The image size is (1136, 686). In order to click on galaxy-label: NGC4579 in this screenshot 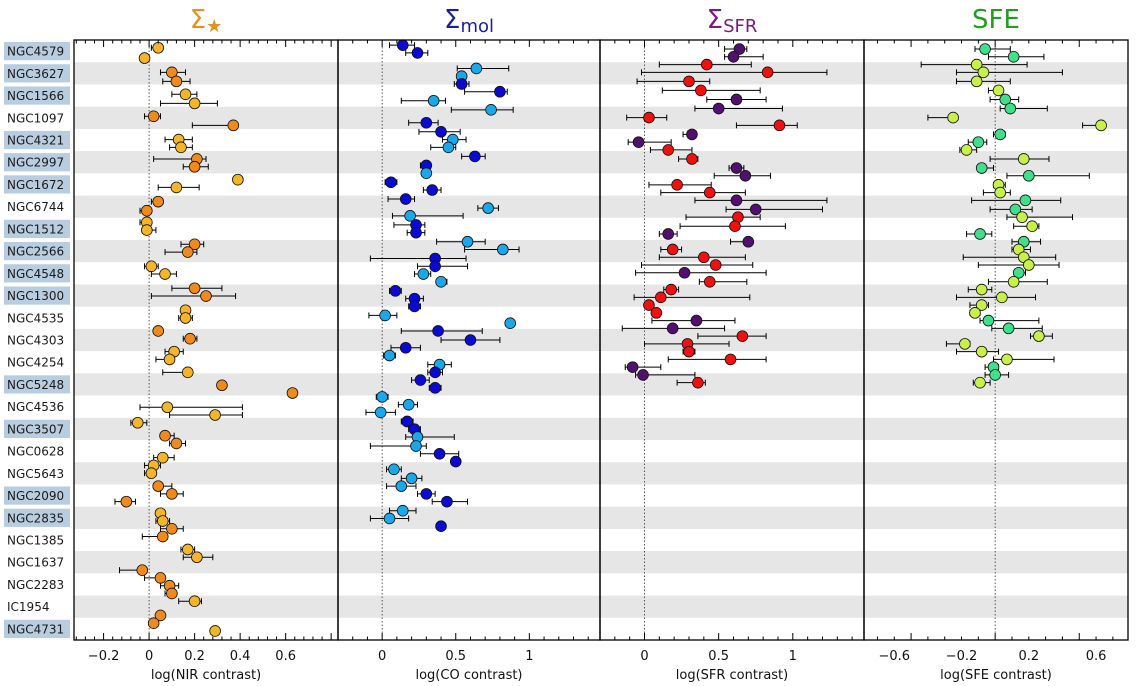, I will do `click(35, 52)`.